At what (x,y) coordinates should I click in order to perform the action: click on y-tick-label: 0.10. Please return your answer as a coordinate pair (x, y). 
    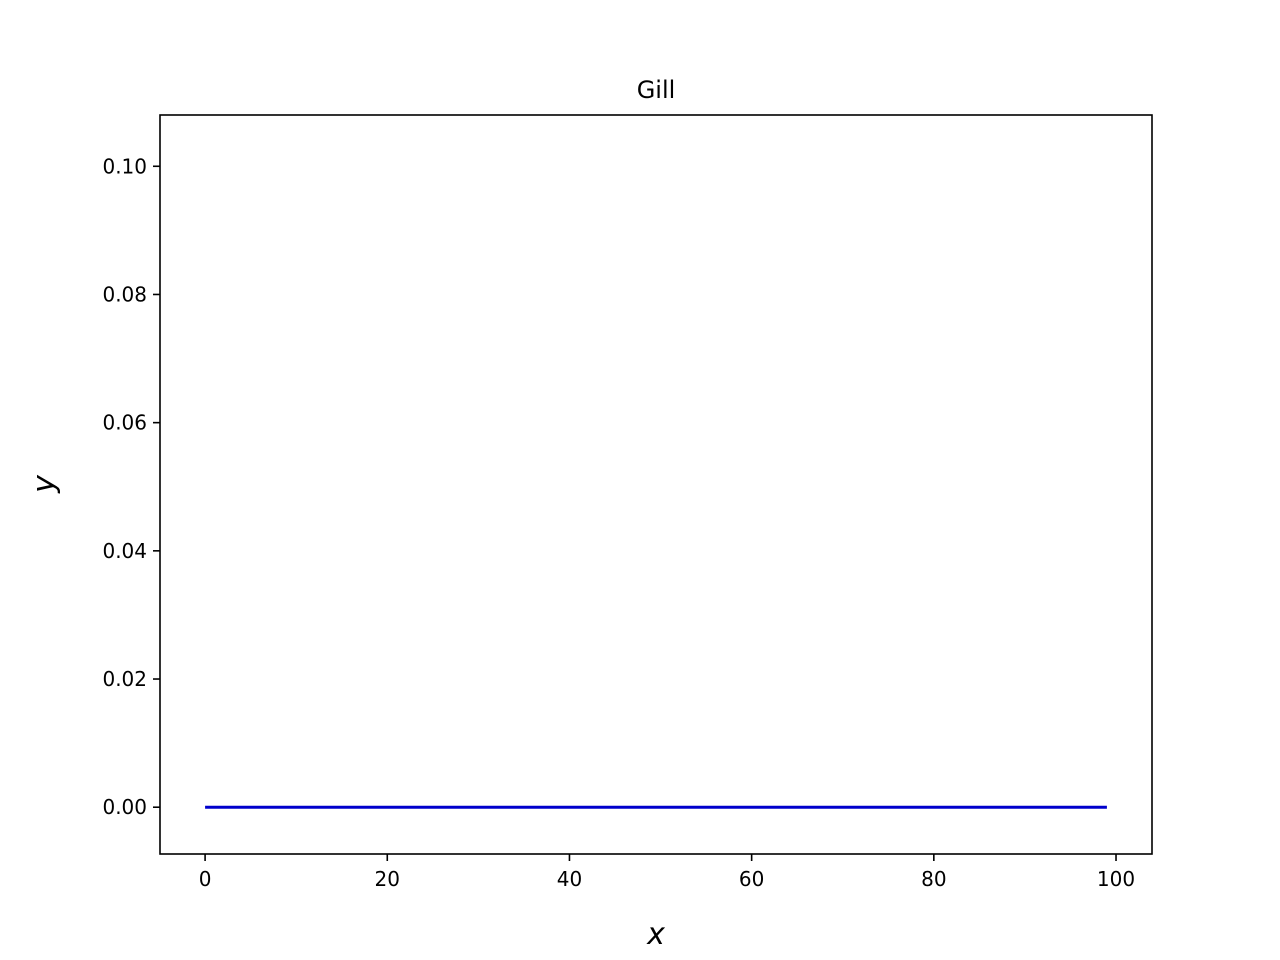
    Looking at the image, I should click on (124, 166).